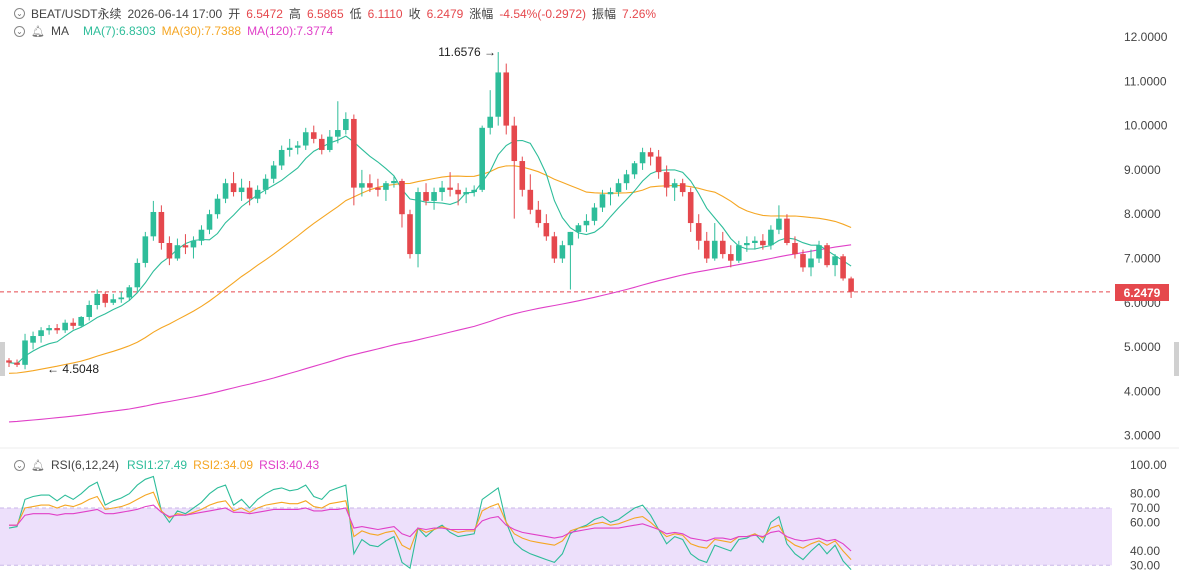 The width and height of the screenshot is (1179, 587). What do you see at coordinates (604, 14) in the screenshot?
I see `amplitude-label: 振幅` at bounding box center [604, 14].